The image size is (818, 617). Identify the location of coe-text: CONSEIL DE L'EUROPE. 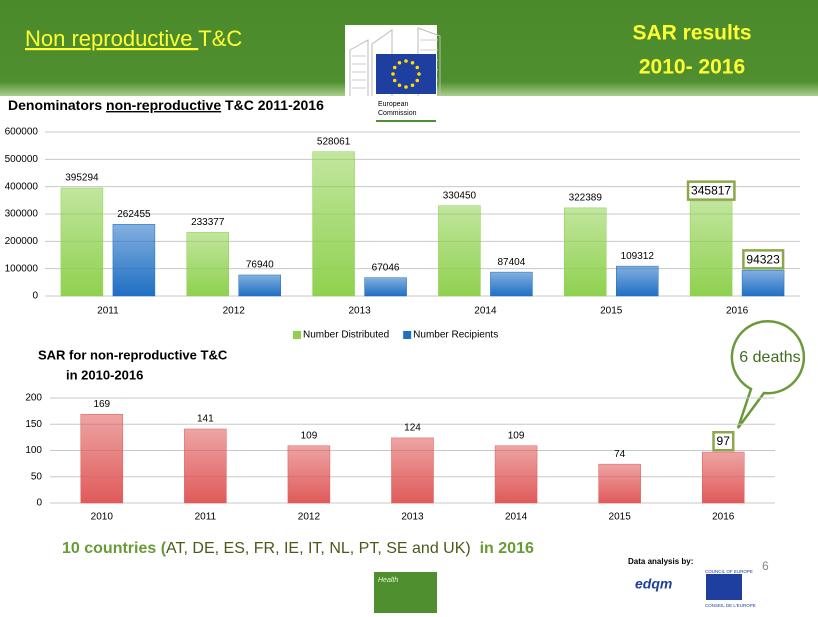
(730, 605).